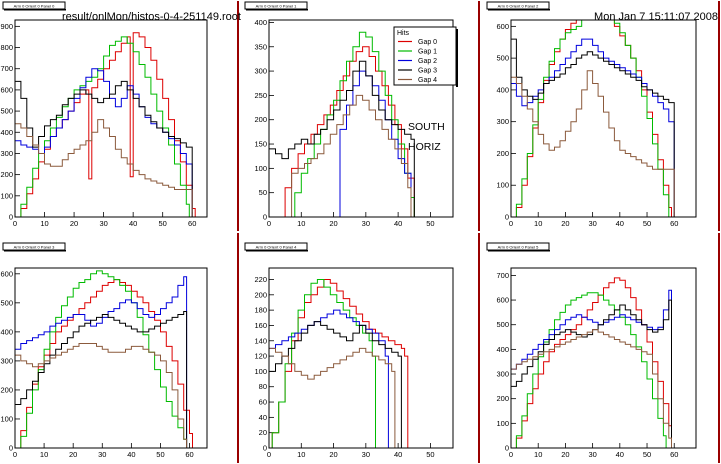  I want to click on run-datetime: Mon Jan 7 15:11:07 2008, so click(656, 17).